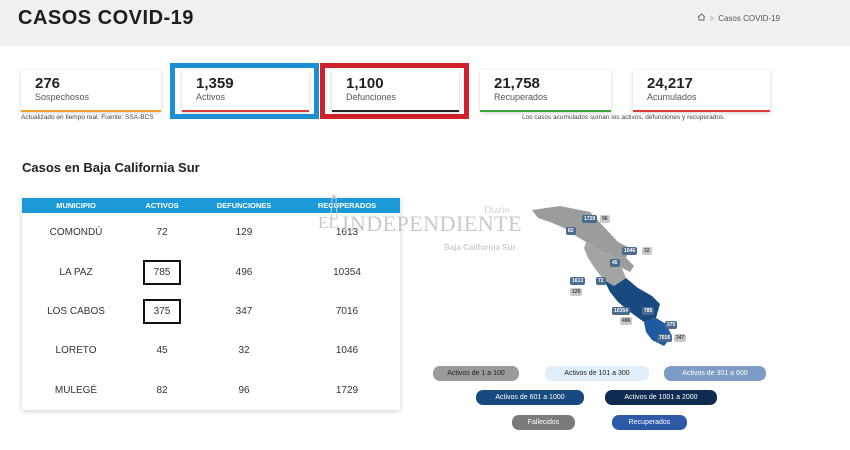  I want to click on cell-activos-wrap: 375, so click(162, 311).